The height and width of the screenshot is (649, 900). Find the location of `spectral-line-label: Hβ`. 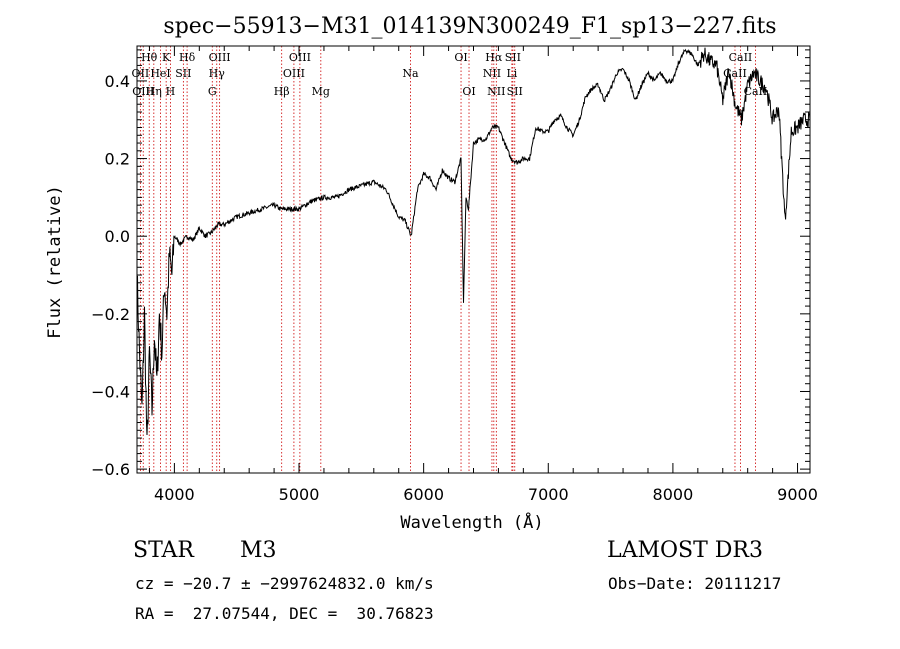

spectral-line-label: Hβ is located at coordinates (282, 91).